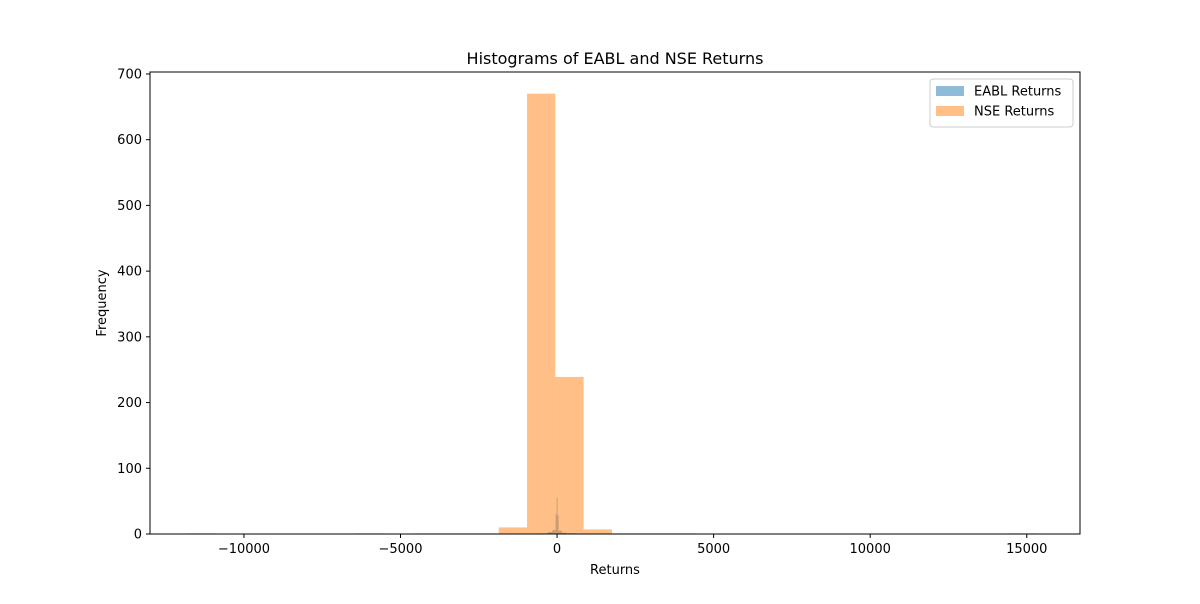 The width and height of the screenshot is (1200, 604). I want to click on legend-label-eabl: EABL Returns, so click(1018, 92).